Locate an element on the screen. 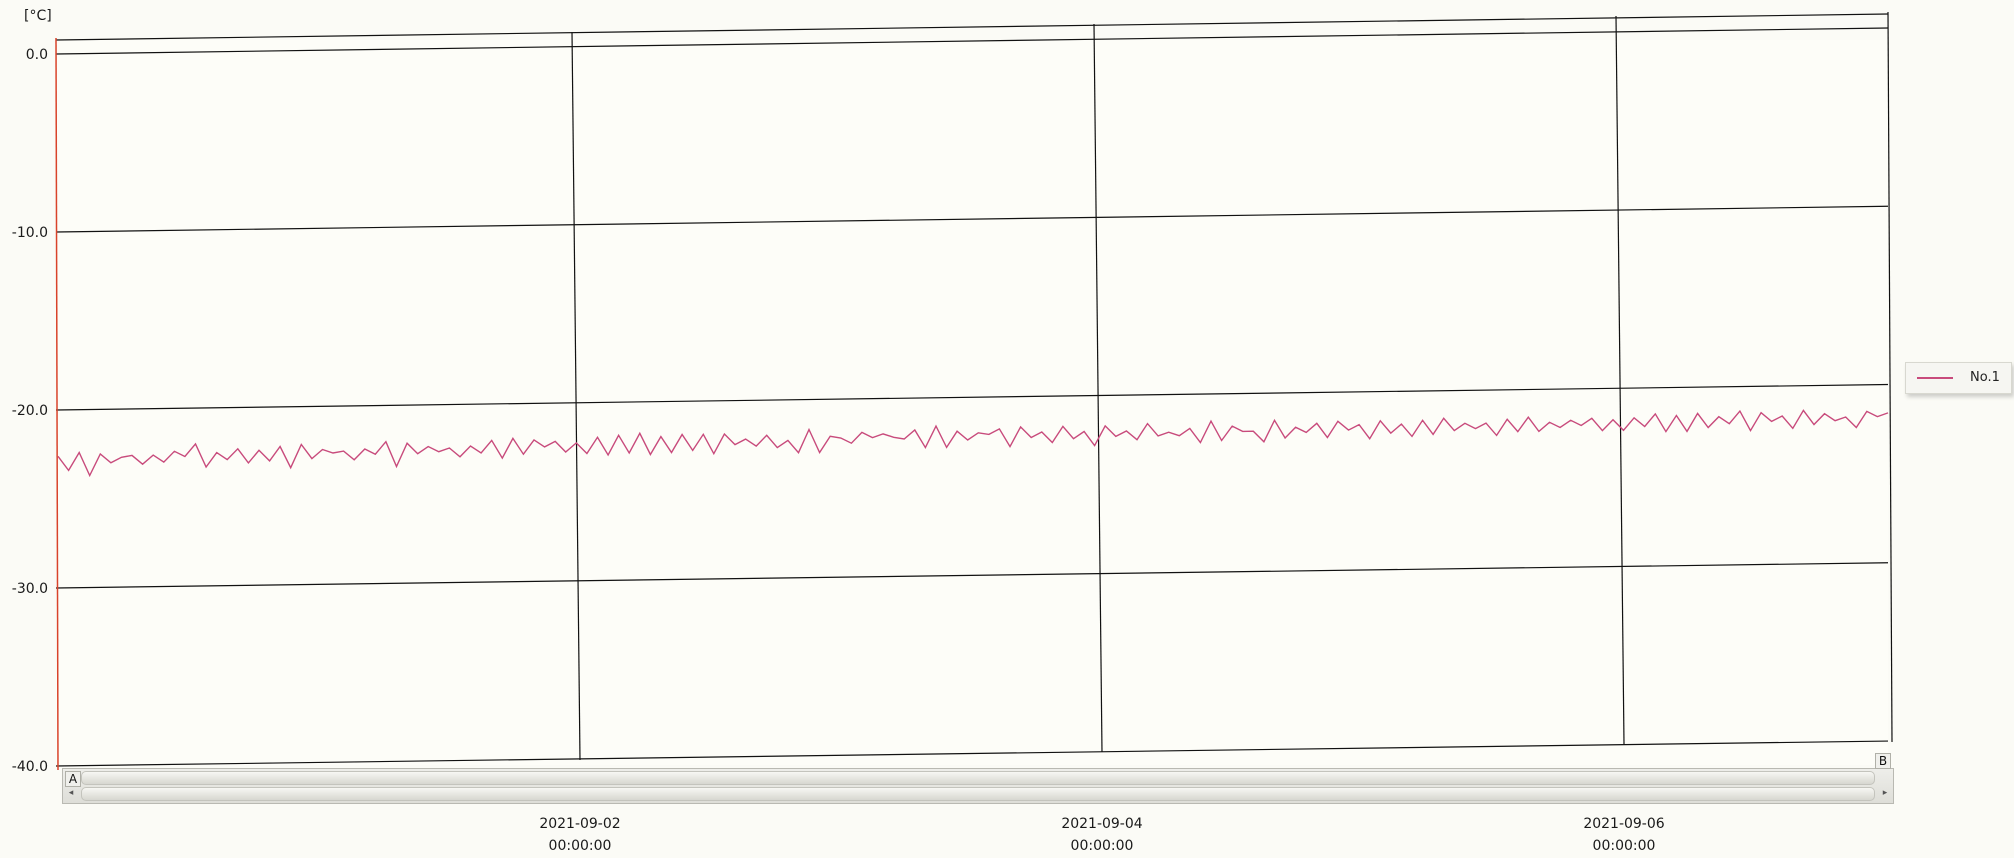  scroll-track-upper is located at coordinates (978, 778).